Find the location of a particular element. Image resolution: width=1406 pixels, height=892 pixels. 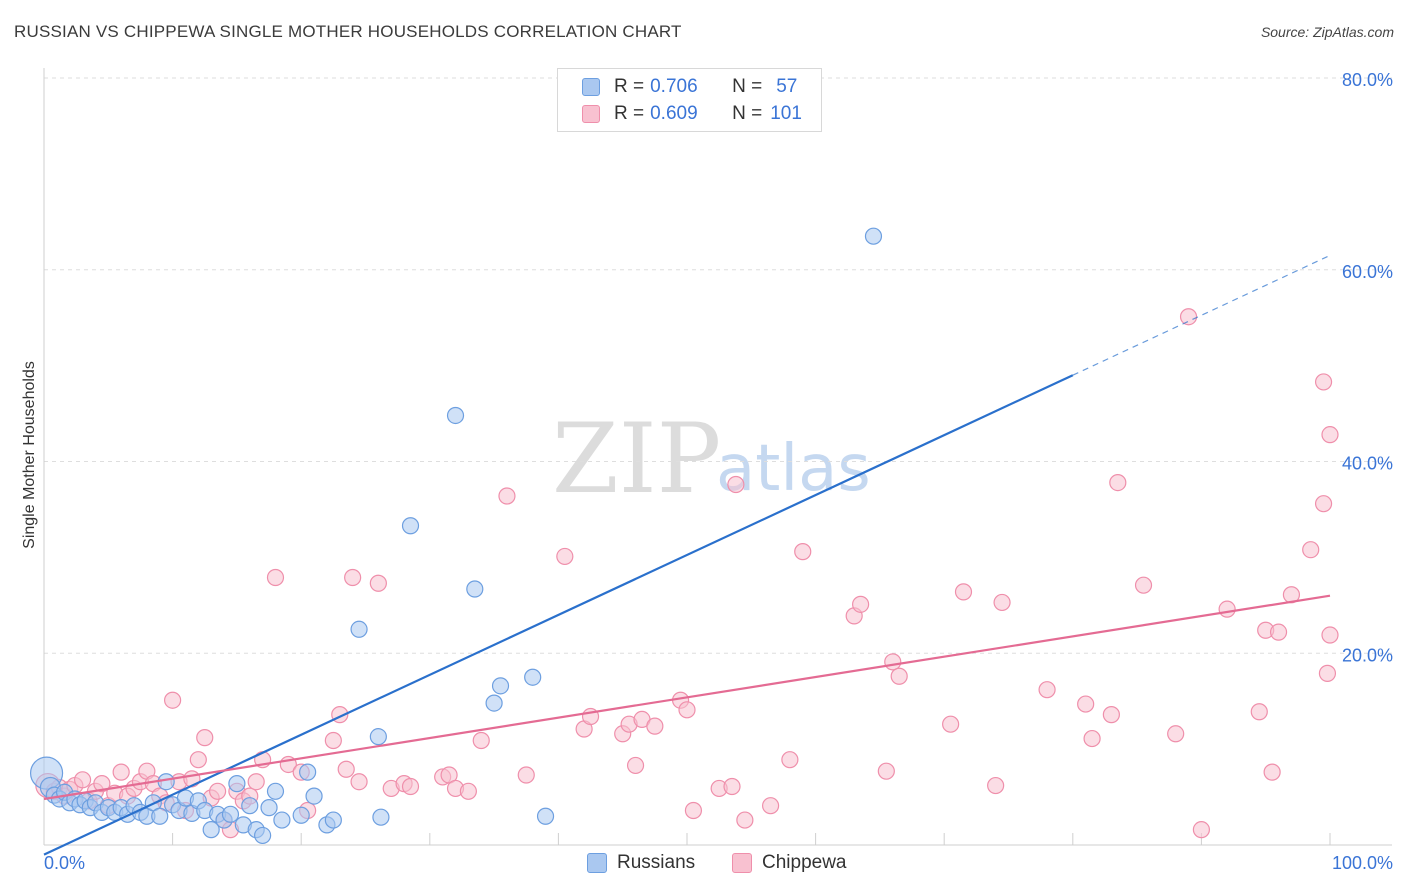

y-tick-label: 40.0% is located at coordinates (1367, 464).